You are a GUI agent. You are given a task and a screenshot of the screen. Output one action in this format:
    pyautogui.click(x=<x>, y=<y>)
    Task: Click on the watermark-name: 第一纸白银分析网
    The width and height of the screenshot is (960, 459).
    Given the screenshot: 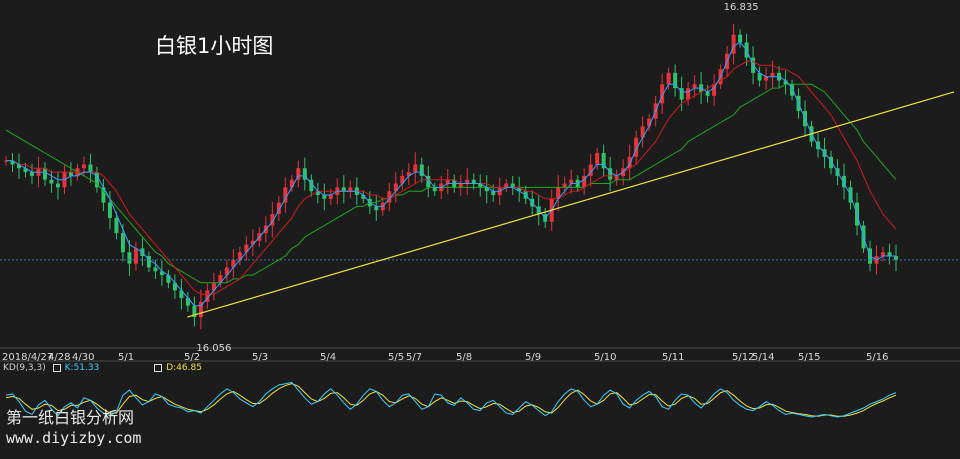 What is the action you would take?
    pyautogui.click(x=70, y=417)
    